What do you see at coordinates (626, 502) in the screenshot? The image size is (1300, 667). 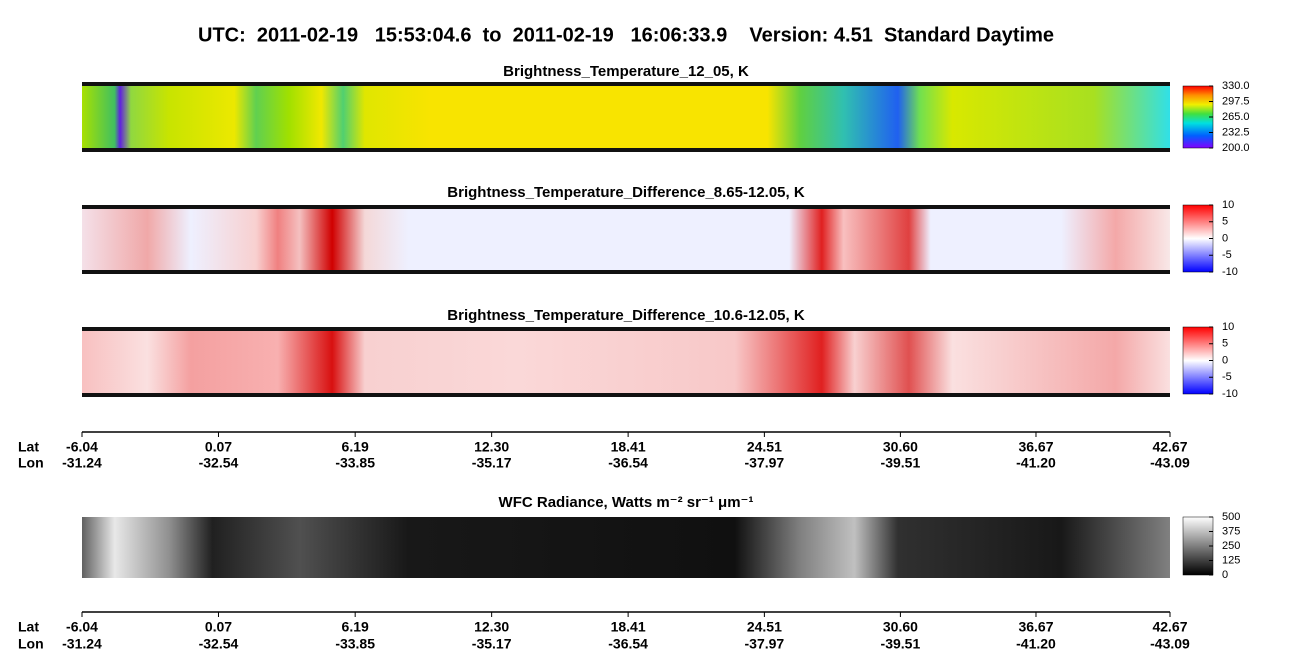 I see `panel-title: WFC Radiance, Watts m⁻² sr⁻¹ μm⁻¹` at bounding box center [626, 502].